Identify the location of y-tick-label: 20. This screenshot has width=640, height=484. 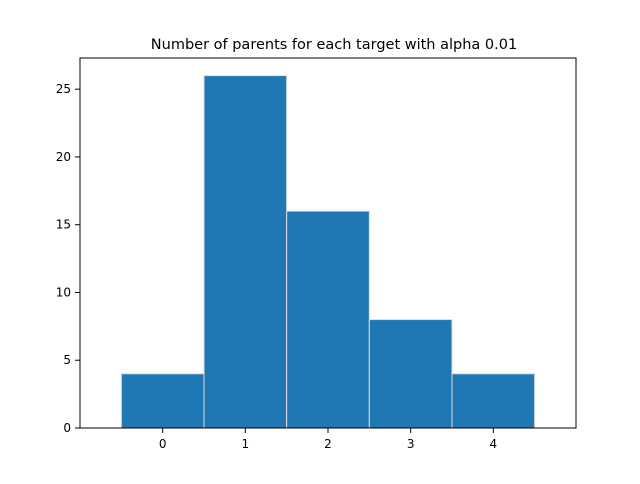
(63, 157).